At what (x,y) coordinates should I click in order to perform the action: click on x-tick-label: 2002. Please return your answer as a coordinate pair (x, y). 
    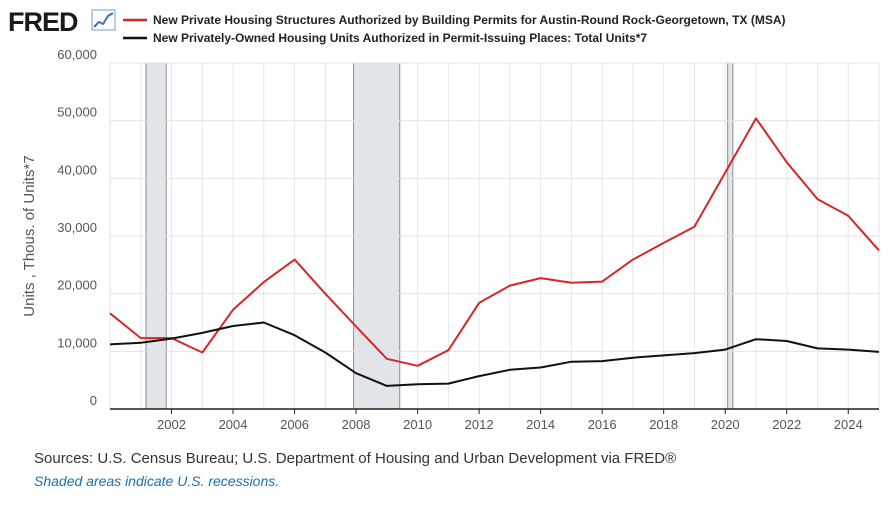
    Looking at the image, I should click on (171, 424).